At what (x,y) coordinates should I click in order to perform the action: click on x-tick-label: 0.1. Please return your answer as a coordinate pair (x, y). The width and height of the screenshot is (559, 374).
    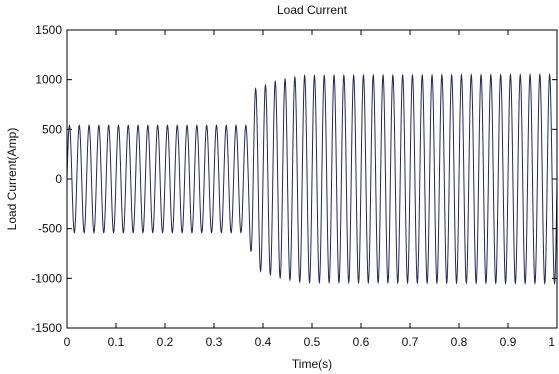
    Looking at the image, I should click on (116, 342).